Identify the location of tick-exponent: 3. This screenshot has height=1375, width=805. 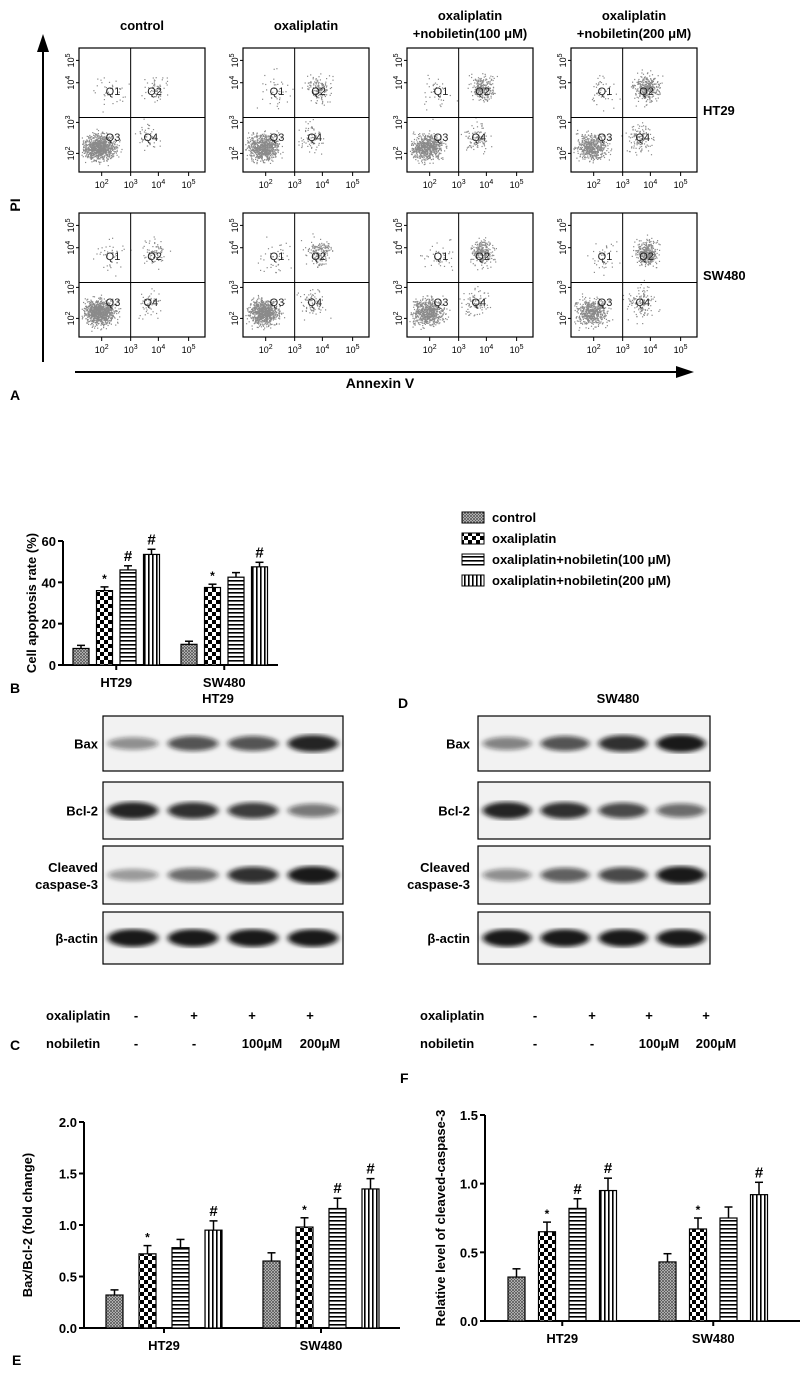
(232, 117).